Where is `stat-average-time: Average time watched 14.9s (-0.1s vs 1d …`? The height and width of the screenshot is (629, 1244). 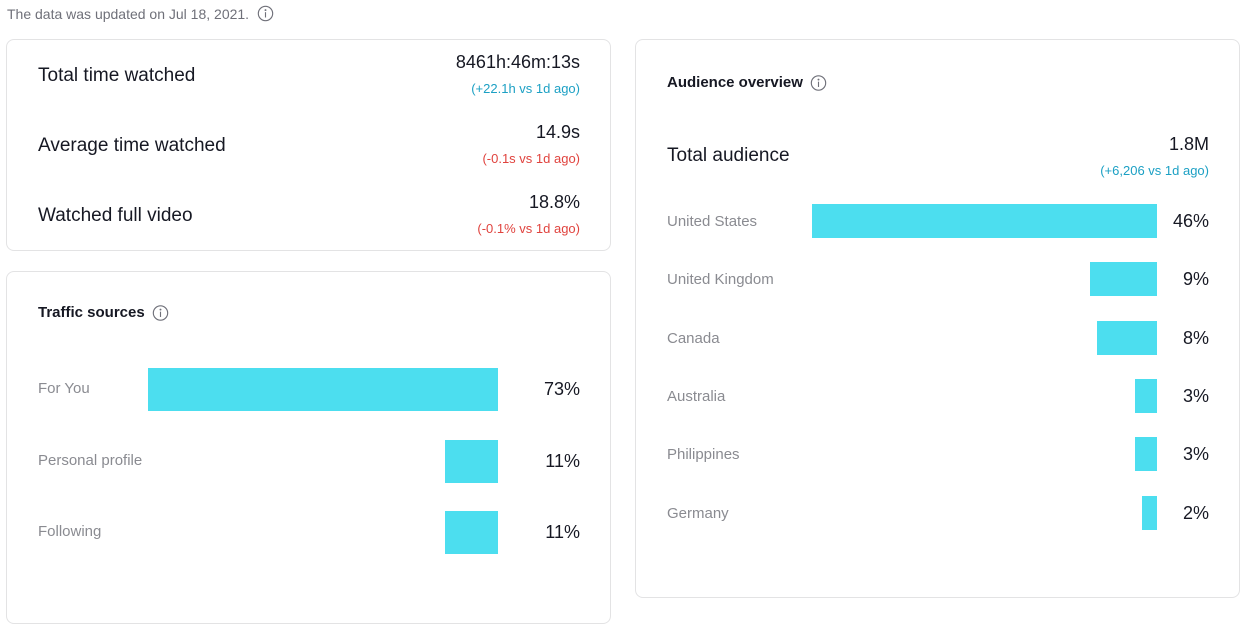
stat-average-time: Average time watched 14.9s (-0.1s vs 1d … is located at coordinates (309, 147).